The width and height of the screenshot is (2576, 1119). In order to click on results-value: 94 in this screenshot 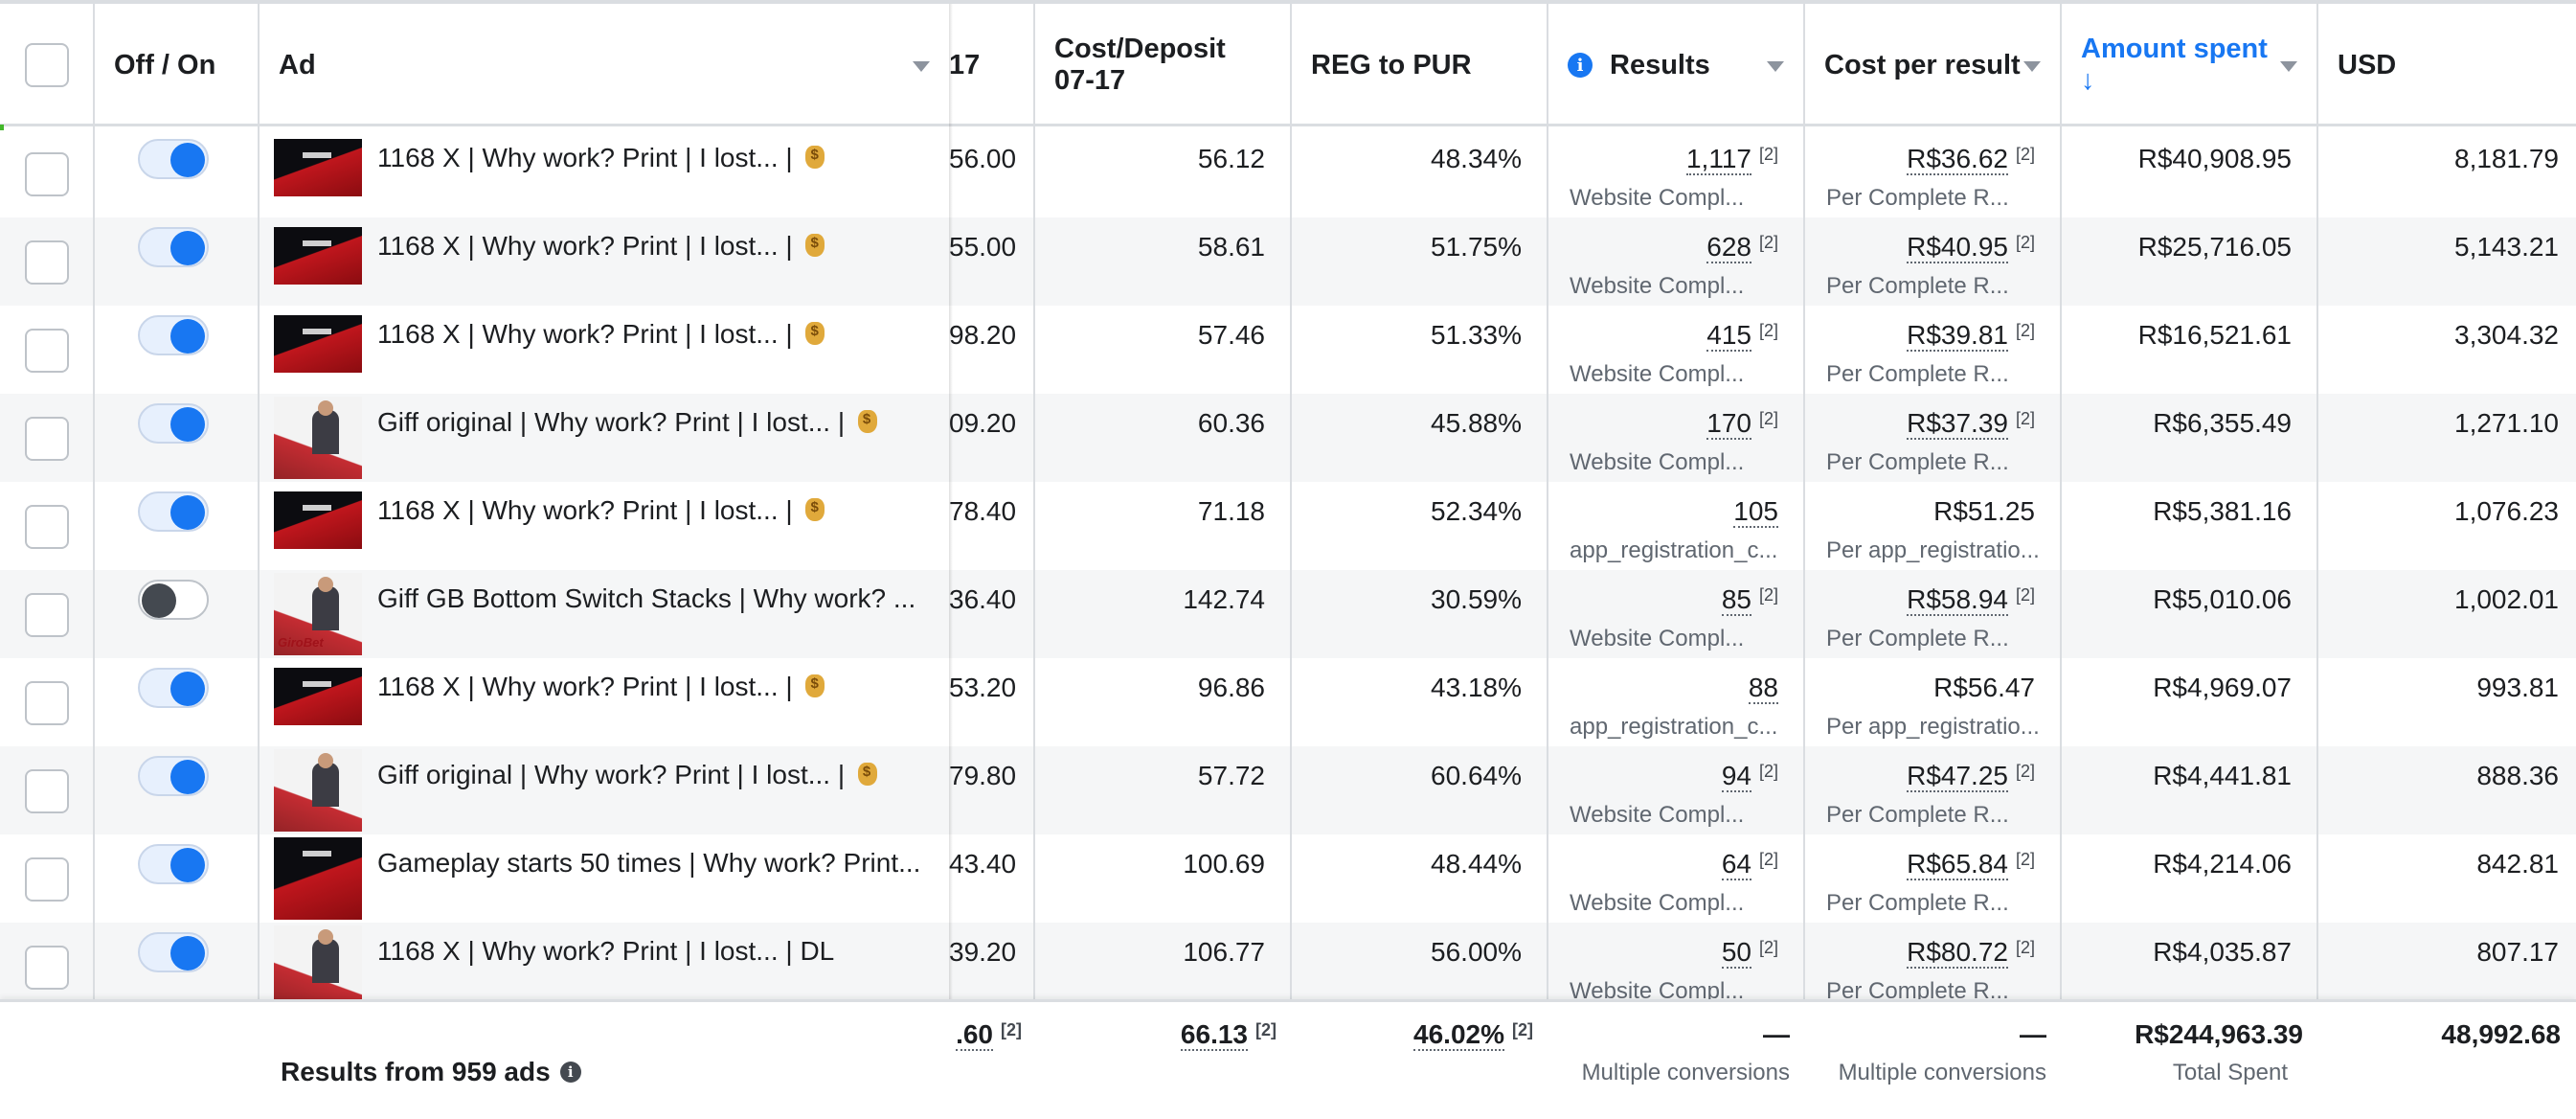, I will do `click(1736, 776)`.